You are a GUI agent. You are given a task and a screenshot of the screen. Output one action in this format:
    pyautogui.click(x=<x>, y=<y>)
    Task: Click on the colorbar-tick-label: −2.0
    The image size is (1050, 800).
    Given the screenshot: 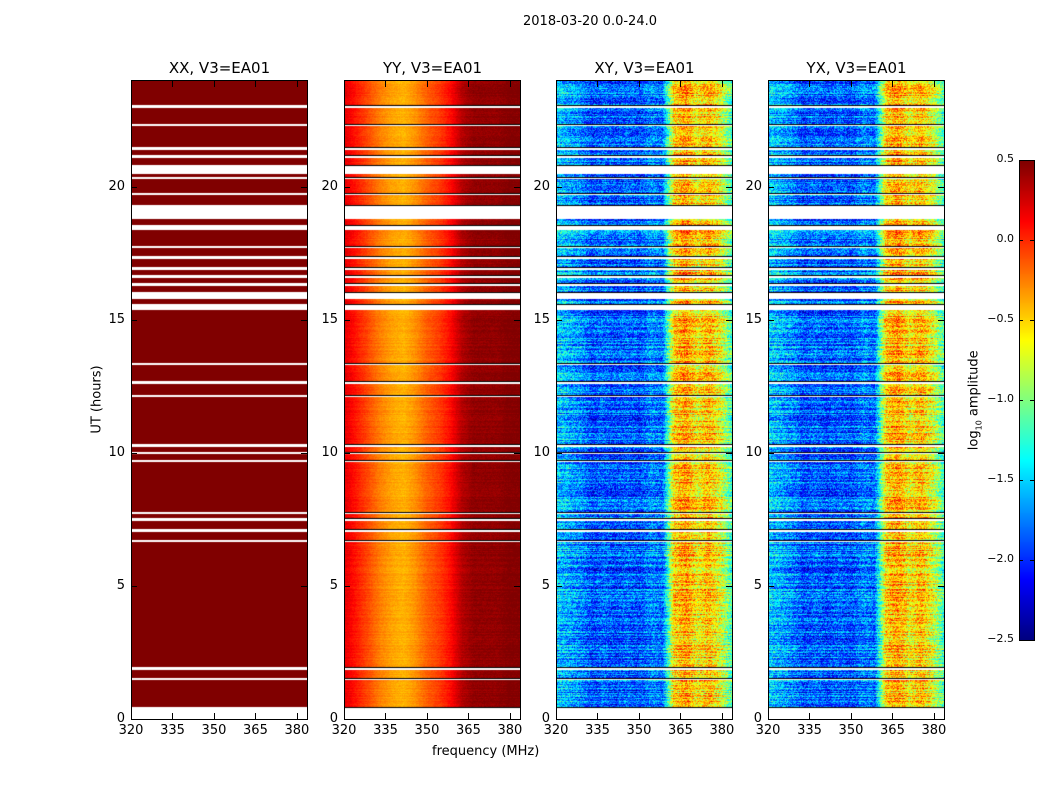 What is the action you would take?
    pyautogui.click(x=1000, y=558)
    